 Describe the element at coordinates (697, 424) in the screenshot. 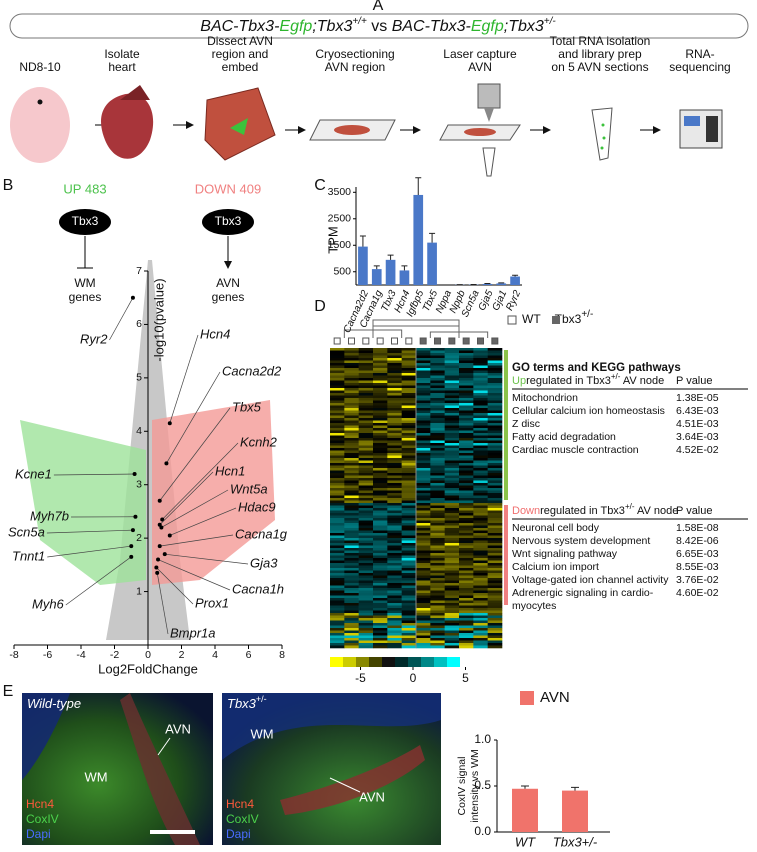

I see `table-pvalue: 4.51E-03` at that location.